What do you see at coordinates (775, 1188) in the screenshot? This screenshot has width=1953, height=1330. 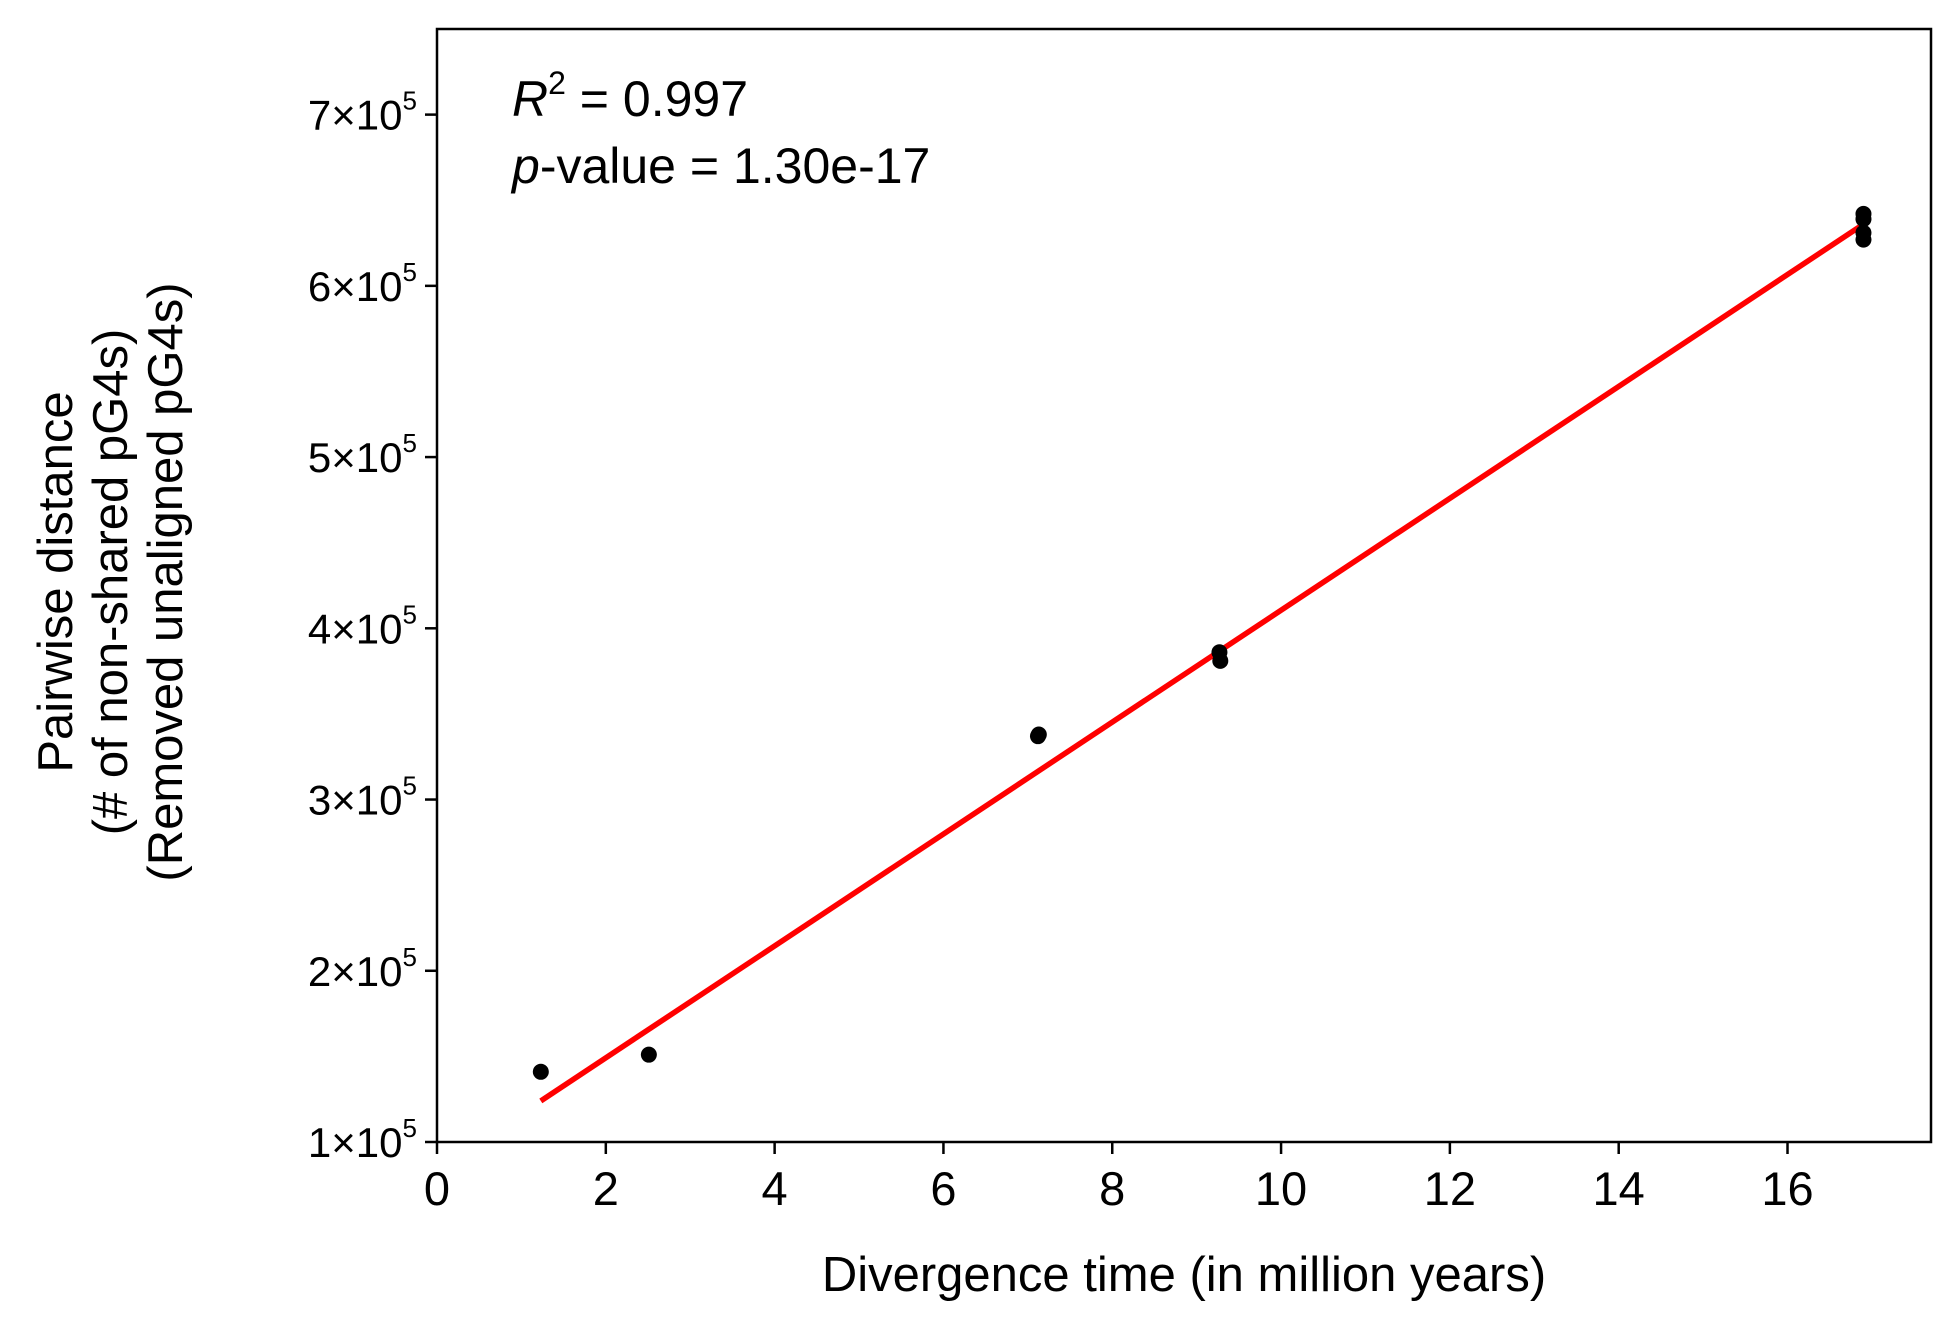 I see `x-tick-label: 4` at bounding box center [775, 1188].